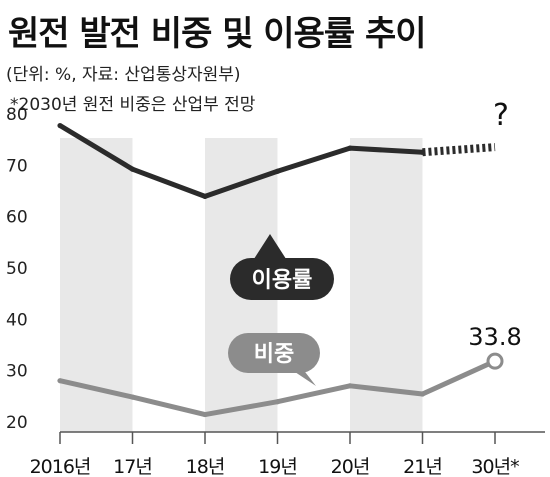 Image resolution: width=550 pixels, height=477 pixels. I want to click on share-callout-pointer, so click(304, 377).